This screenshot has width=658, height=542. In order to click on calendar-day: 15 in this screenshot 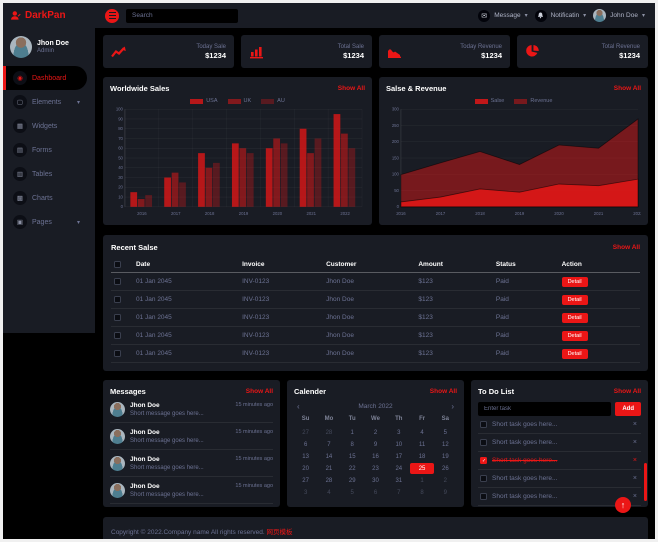, I will do `click(352, 456)`.